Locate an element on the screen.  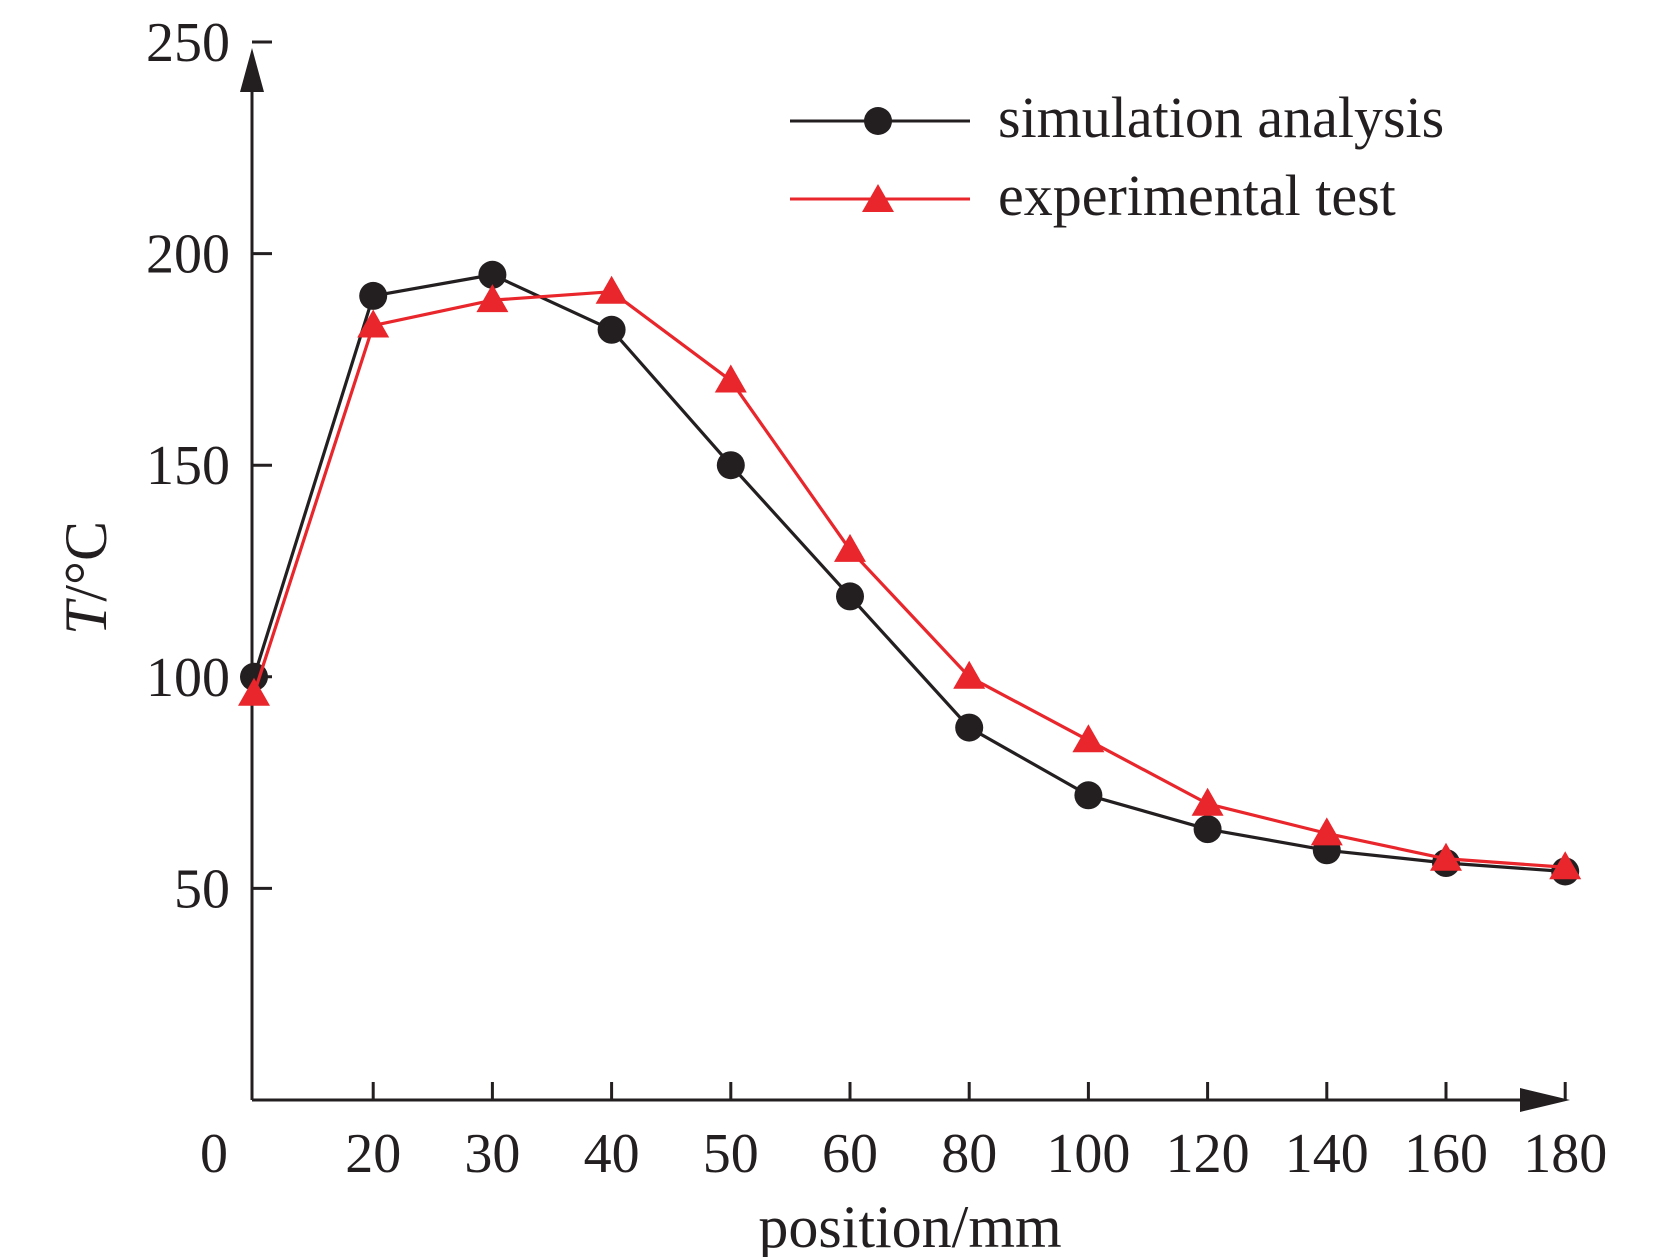
x-tick-label: 0 is located at coordinates (214, 1154).